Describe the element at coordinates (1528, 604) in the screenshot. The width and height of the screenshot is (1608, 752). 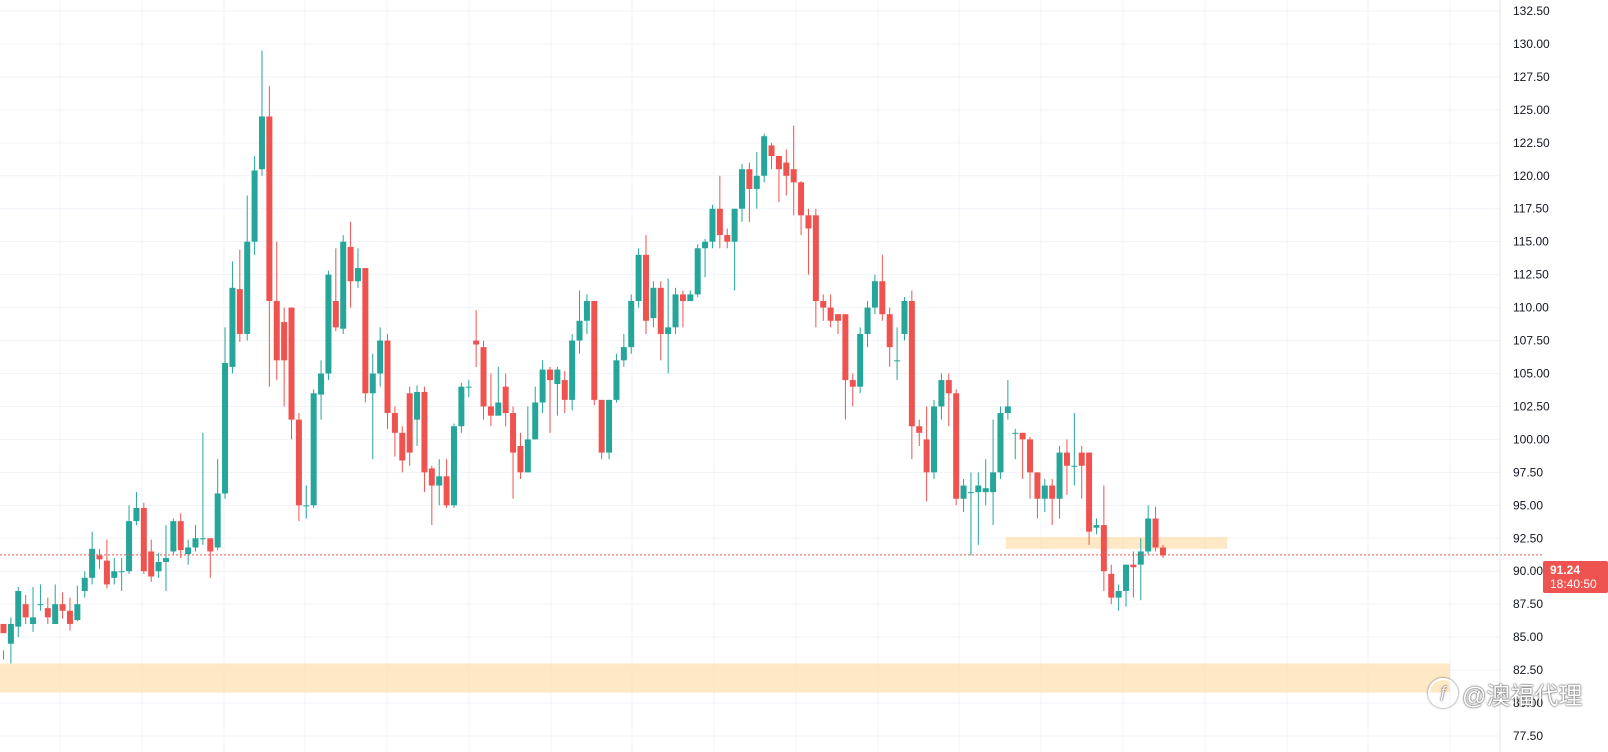
I see `y-tick-label: 87.50` at that location.